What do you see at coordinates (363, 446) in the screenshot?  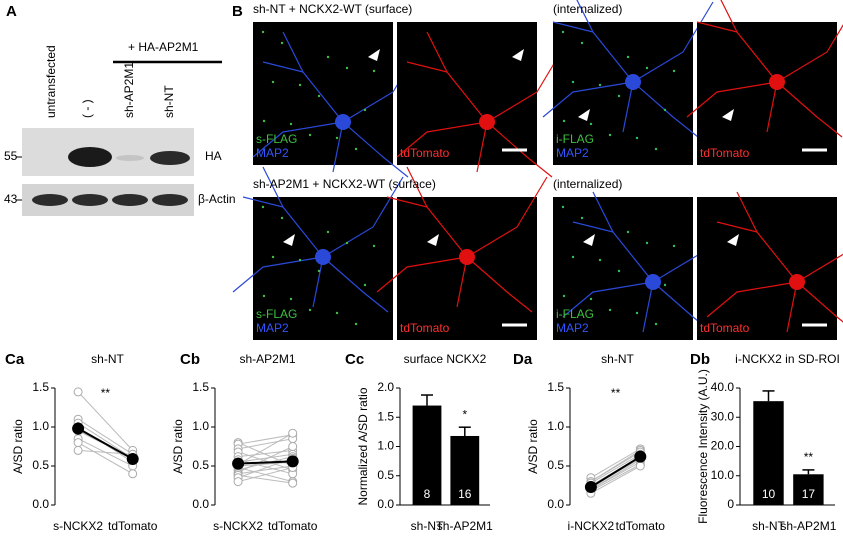 I see `y-axis-label: Normalized A/SD ratio` at bounding box center [363, 446].